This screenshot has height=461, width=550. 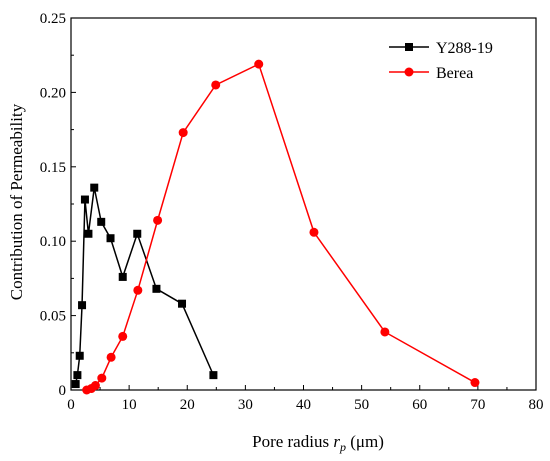 What do you see at coordinates (245, 405) in the screenshot?
I see `x-tick-label: 30` at bounding box center [245, 405].